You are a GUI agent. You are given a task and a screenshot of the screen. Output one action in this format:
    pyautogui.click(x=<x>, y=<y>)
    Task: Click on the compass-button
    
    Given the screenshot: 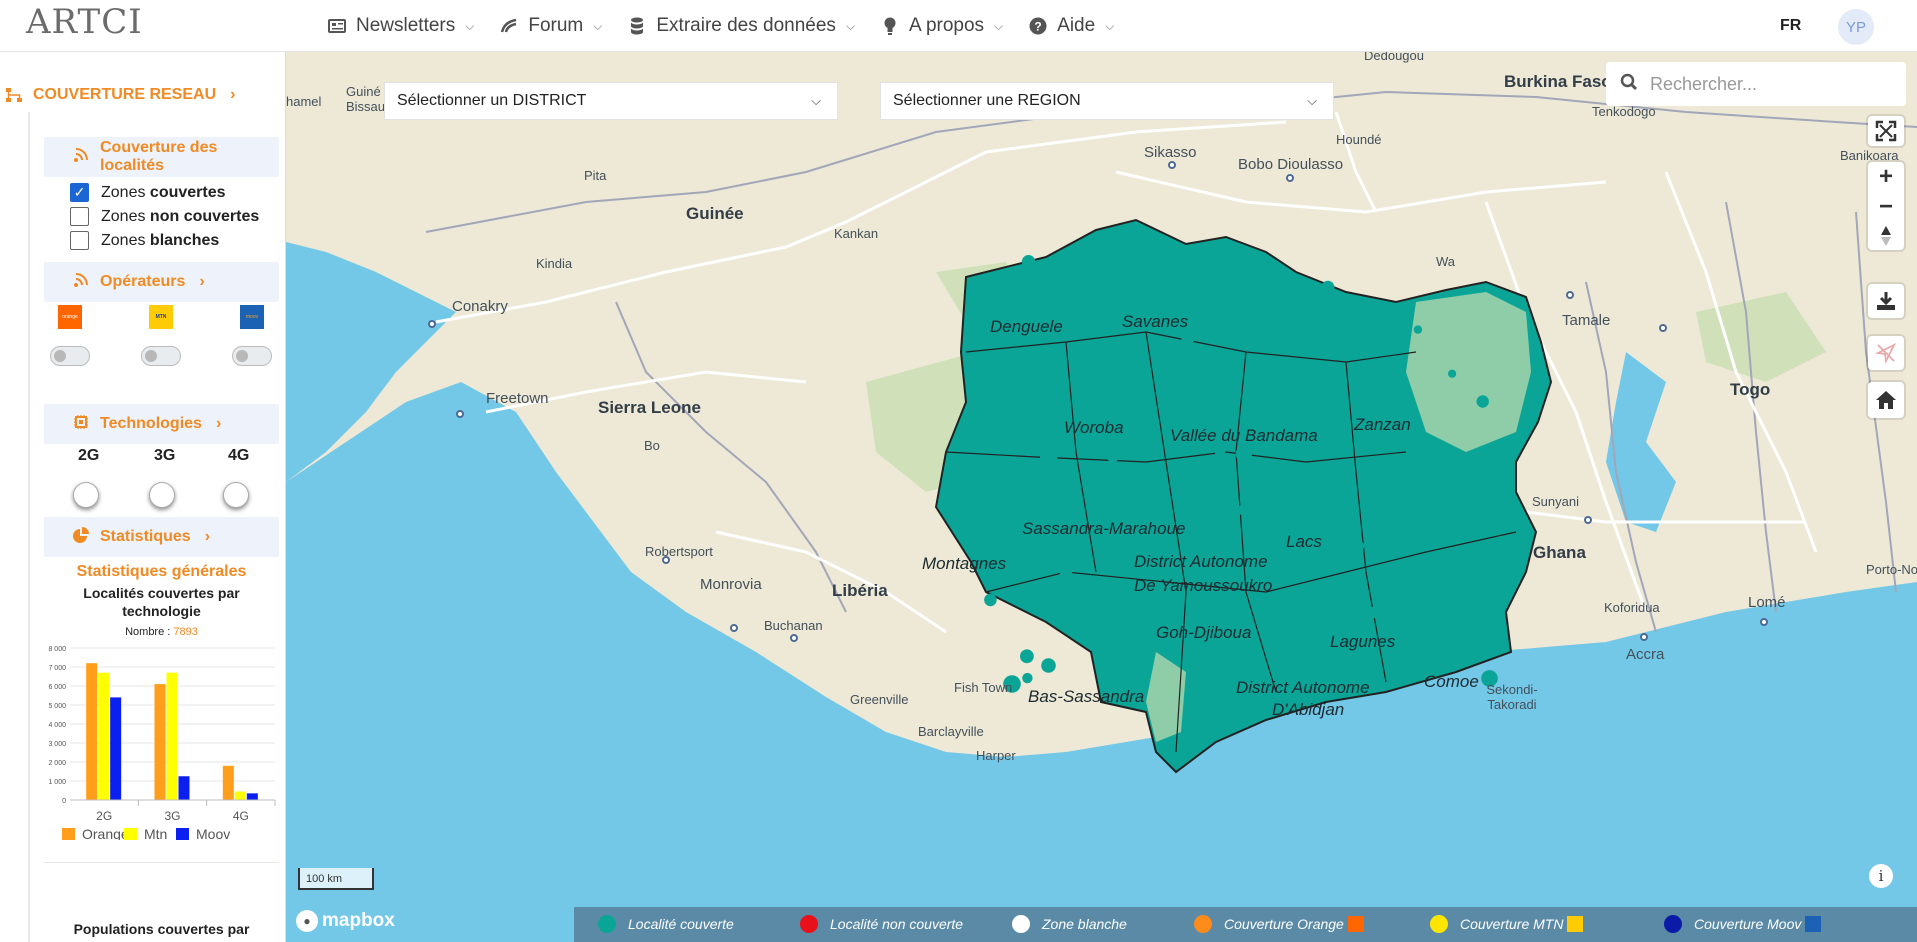 What is the action you would take?
    pyautogui.click(x=1886, y=236)
    